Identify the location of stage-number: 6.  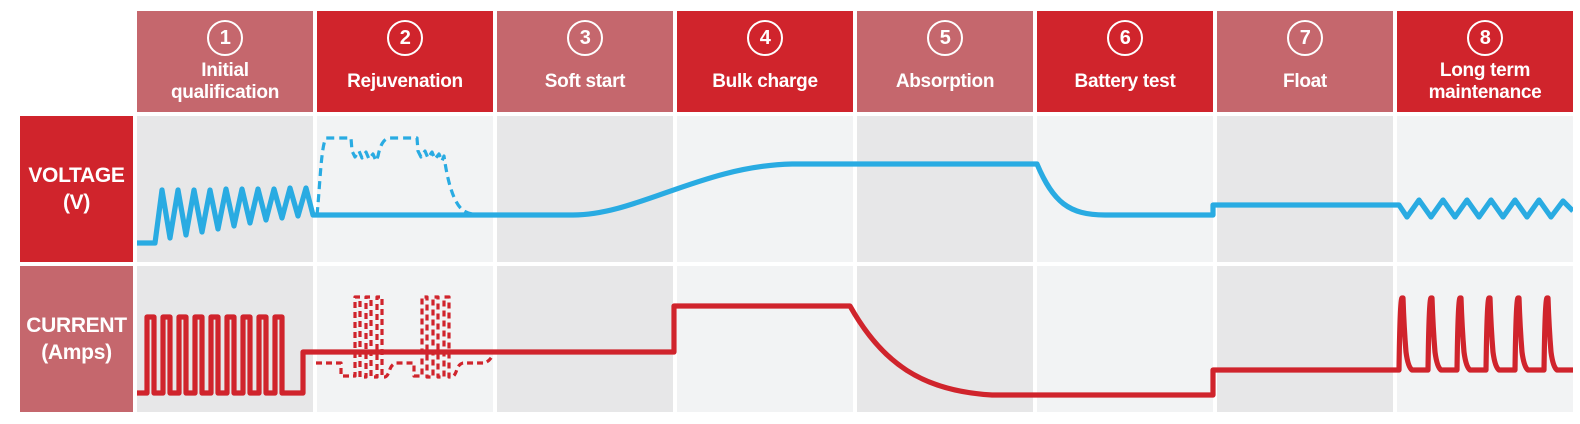
(1125, 37).